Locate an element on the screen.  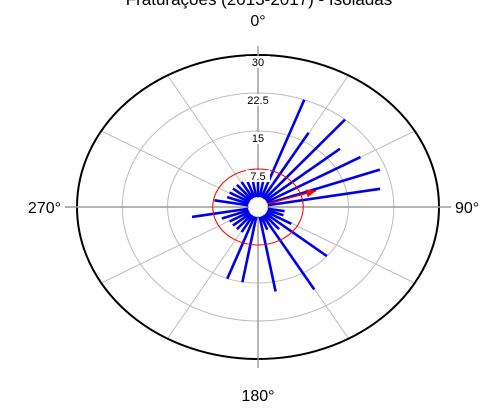
mean-markers is located at coordinates (264, 207).